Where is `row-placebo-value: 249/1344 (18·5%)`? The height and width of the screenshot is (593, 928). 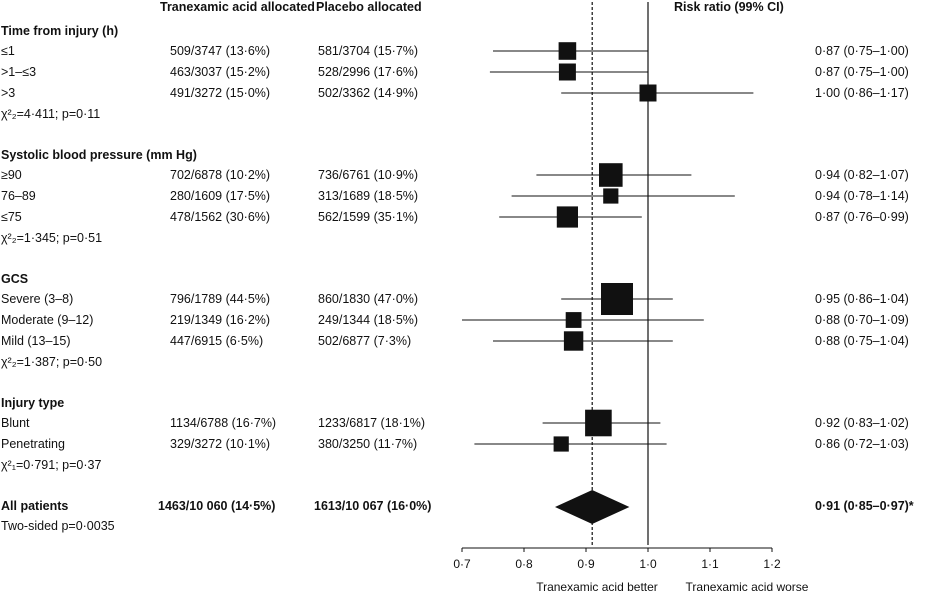 row-placebo-value: 249/1344 (18·5%) is located at coordinates (368, 320).